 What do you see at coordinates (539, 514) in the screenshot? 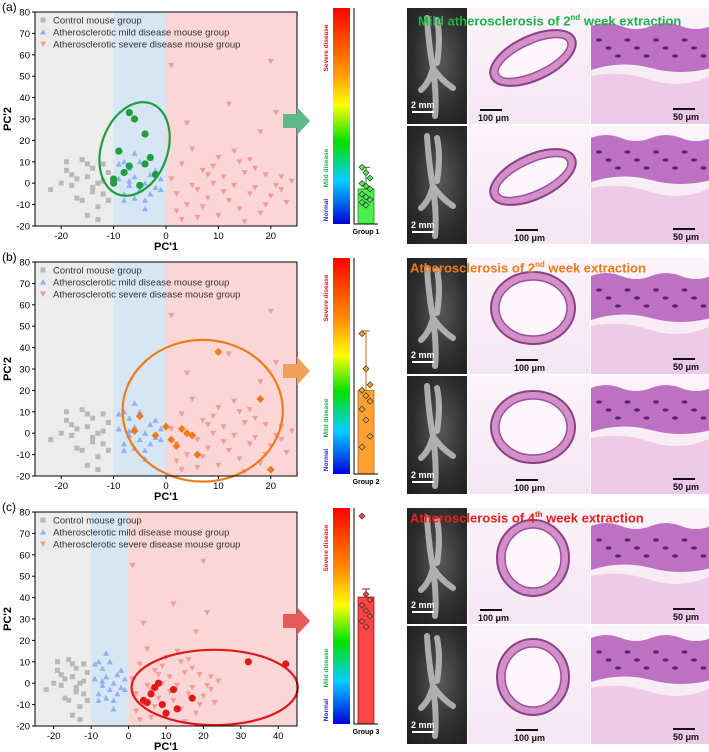
I see `title-superscript: th` at bounding box center [539, 514].